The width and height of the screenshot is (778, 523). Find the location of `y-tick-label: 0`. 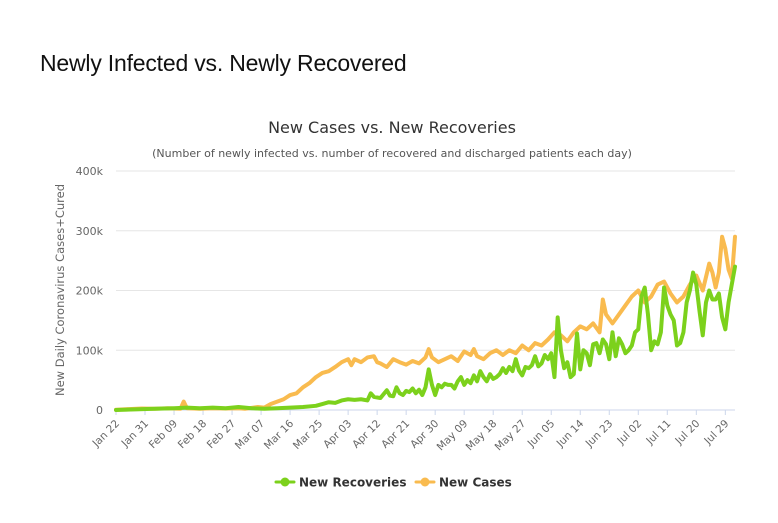

y-tick-label: 0 is located at coordinates (99, 410).